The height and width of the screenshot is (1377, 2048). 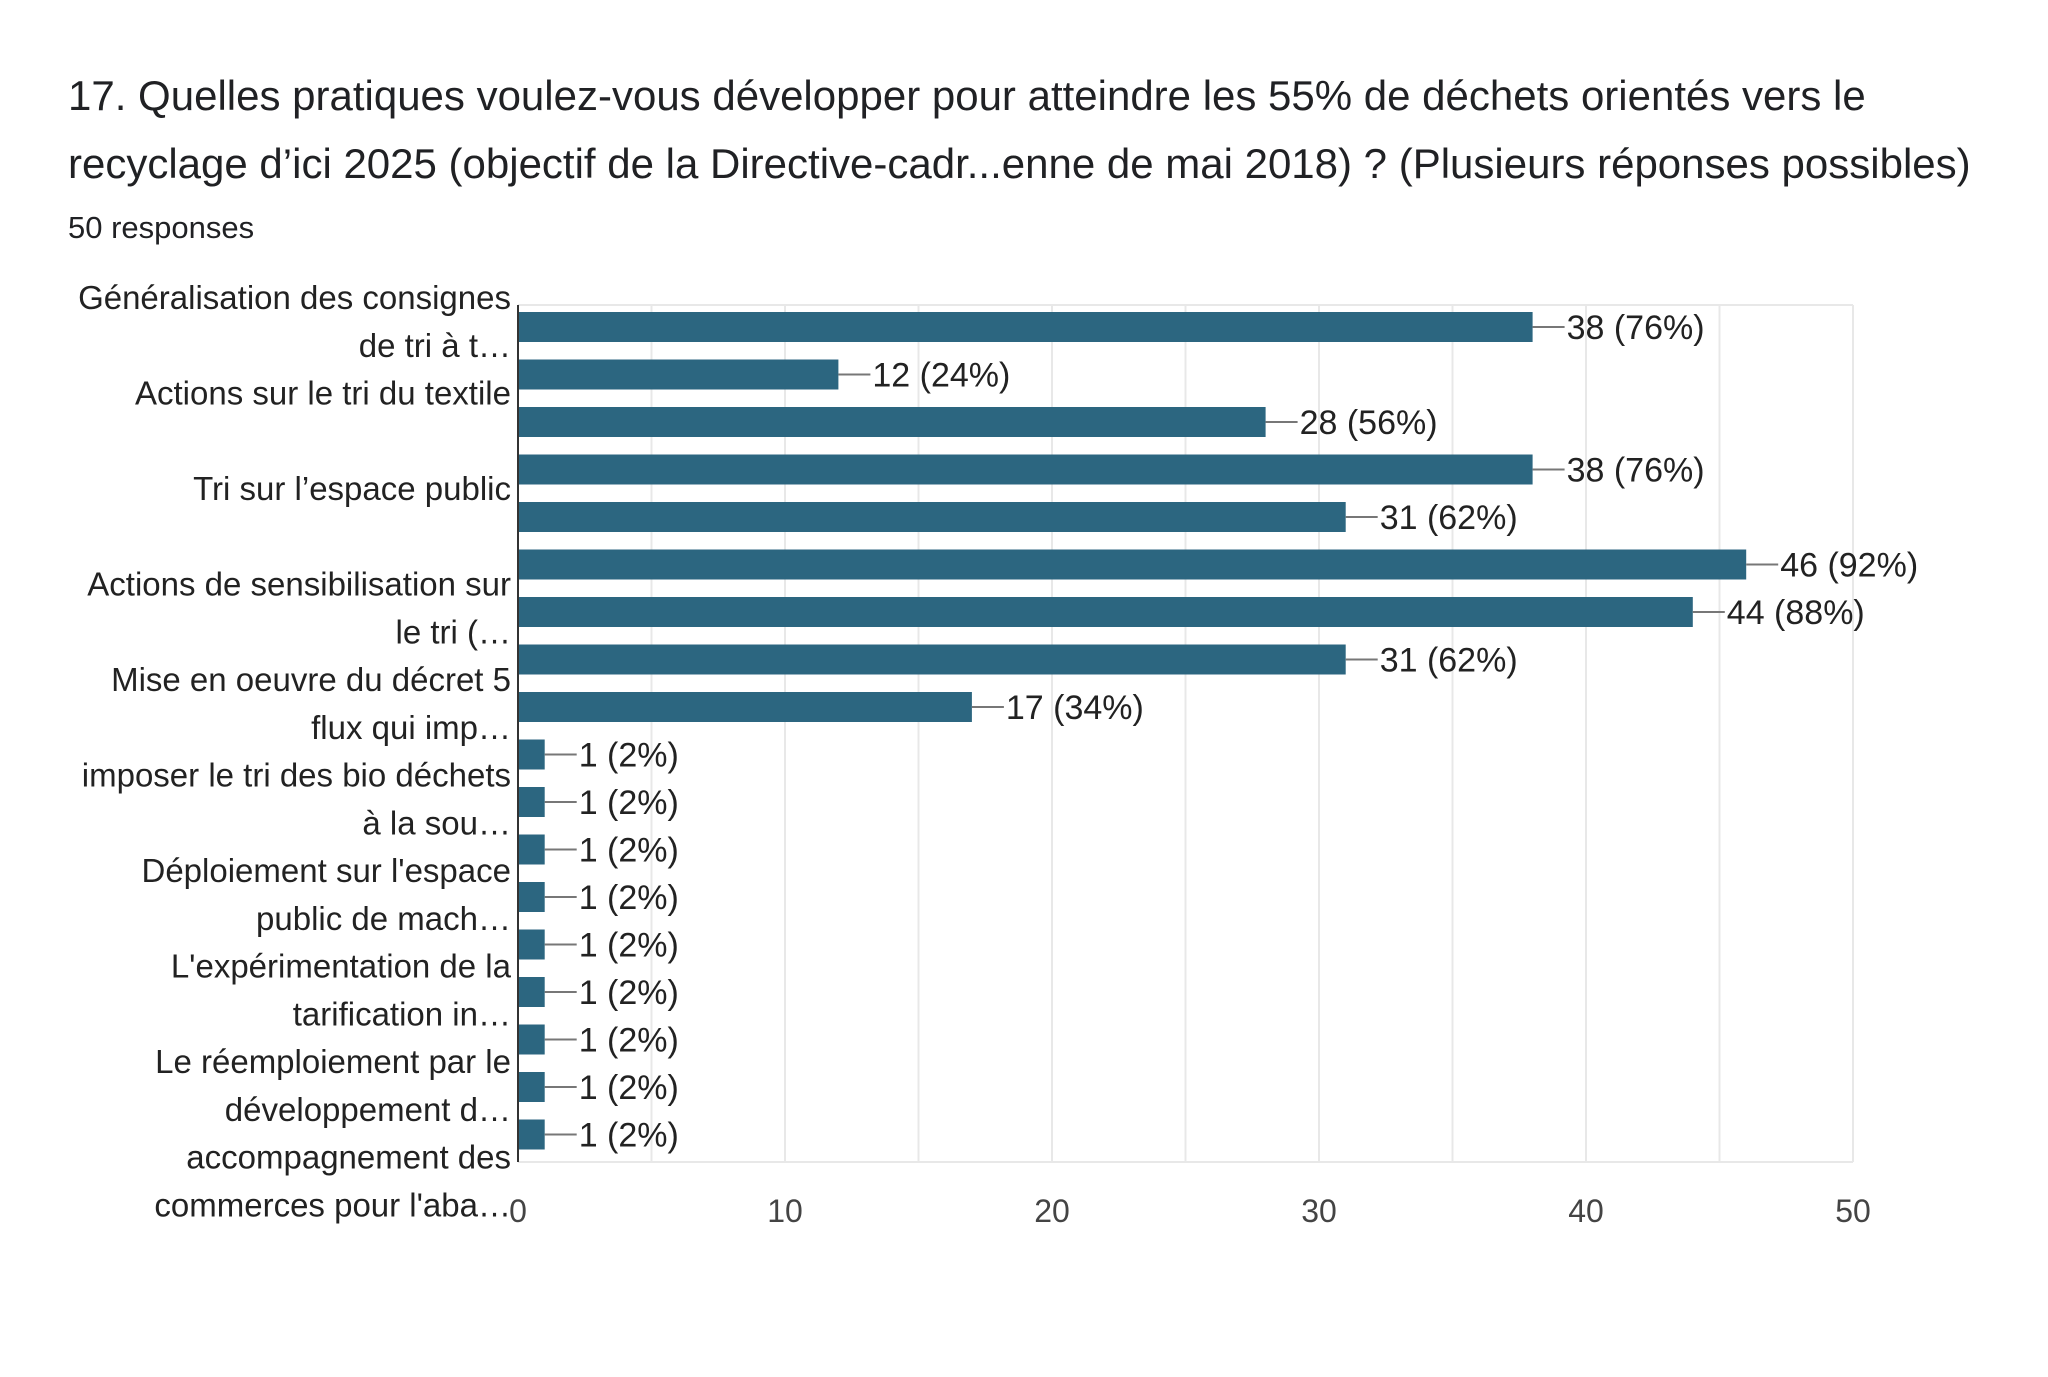 What do you see at coordinates (1319, 1211) in the screenshot?
I see `x-tick-label: 30` at bounding box center [1319, 1211].